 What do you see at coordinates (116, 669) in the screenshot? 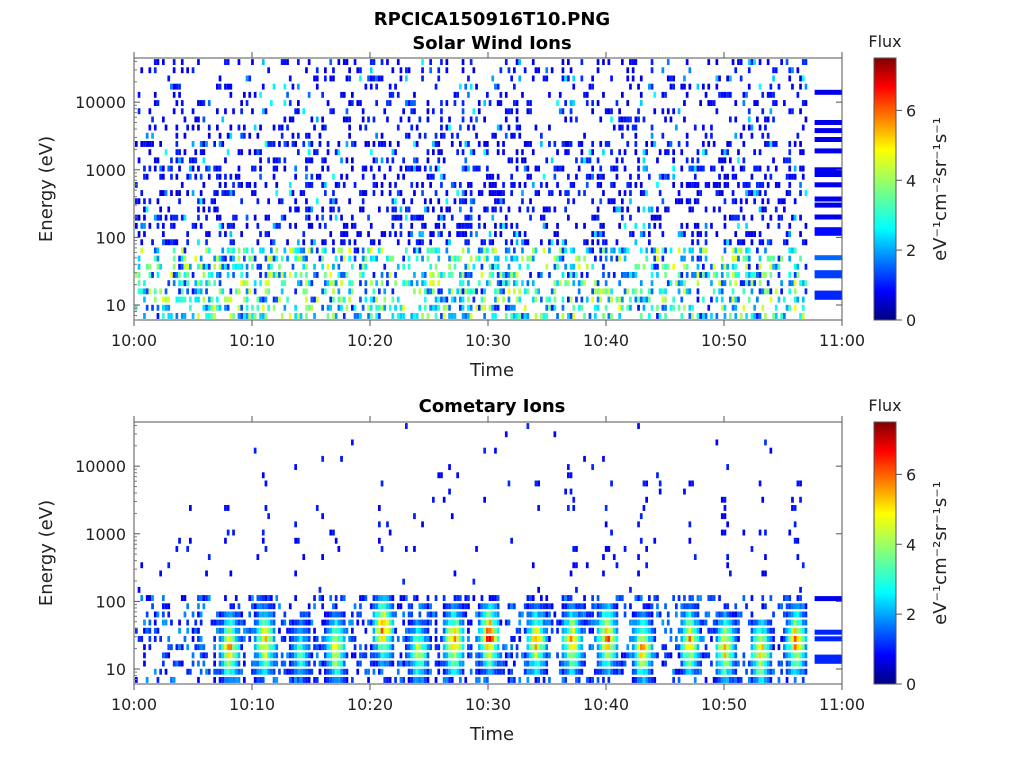
I see `y-tick-label: 10` at bounding box center [116, 669].